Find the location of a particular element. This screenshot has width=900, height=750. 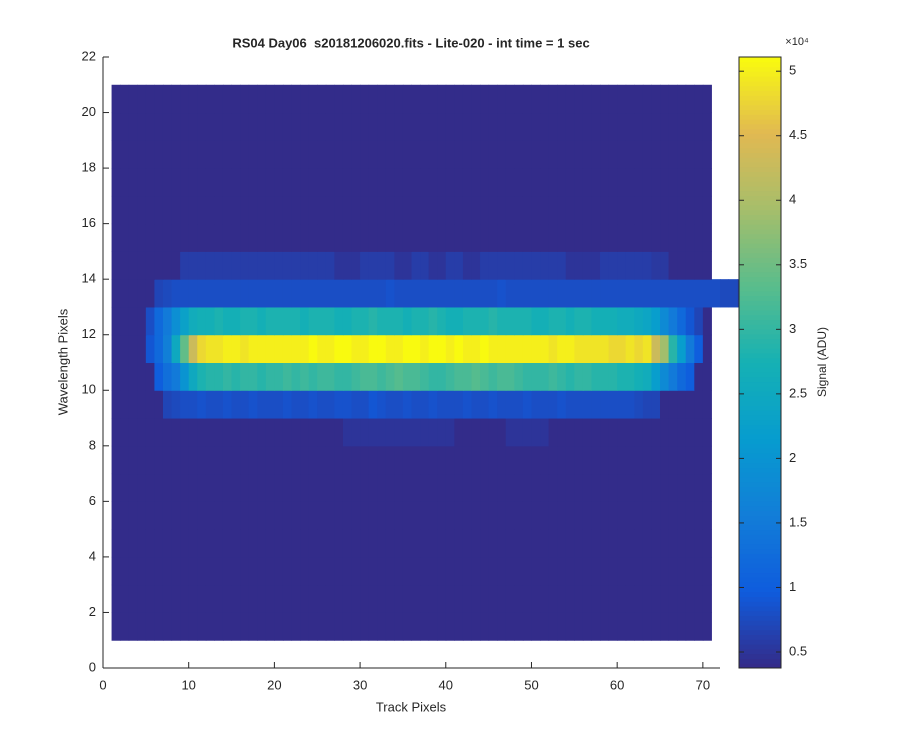

y-tick-label: 18 is located at coordinates (89, 167).